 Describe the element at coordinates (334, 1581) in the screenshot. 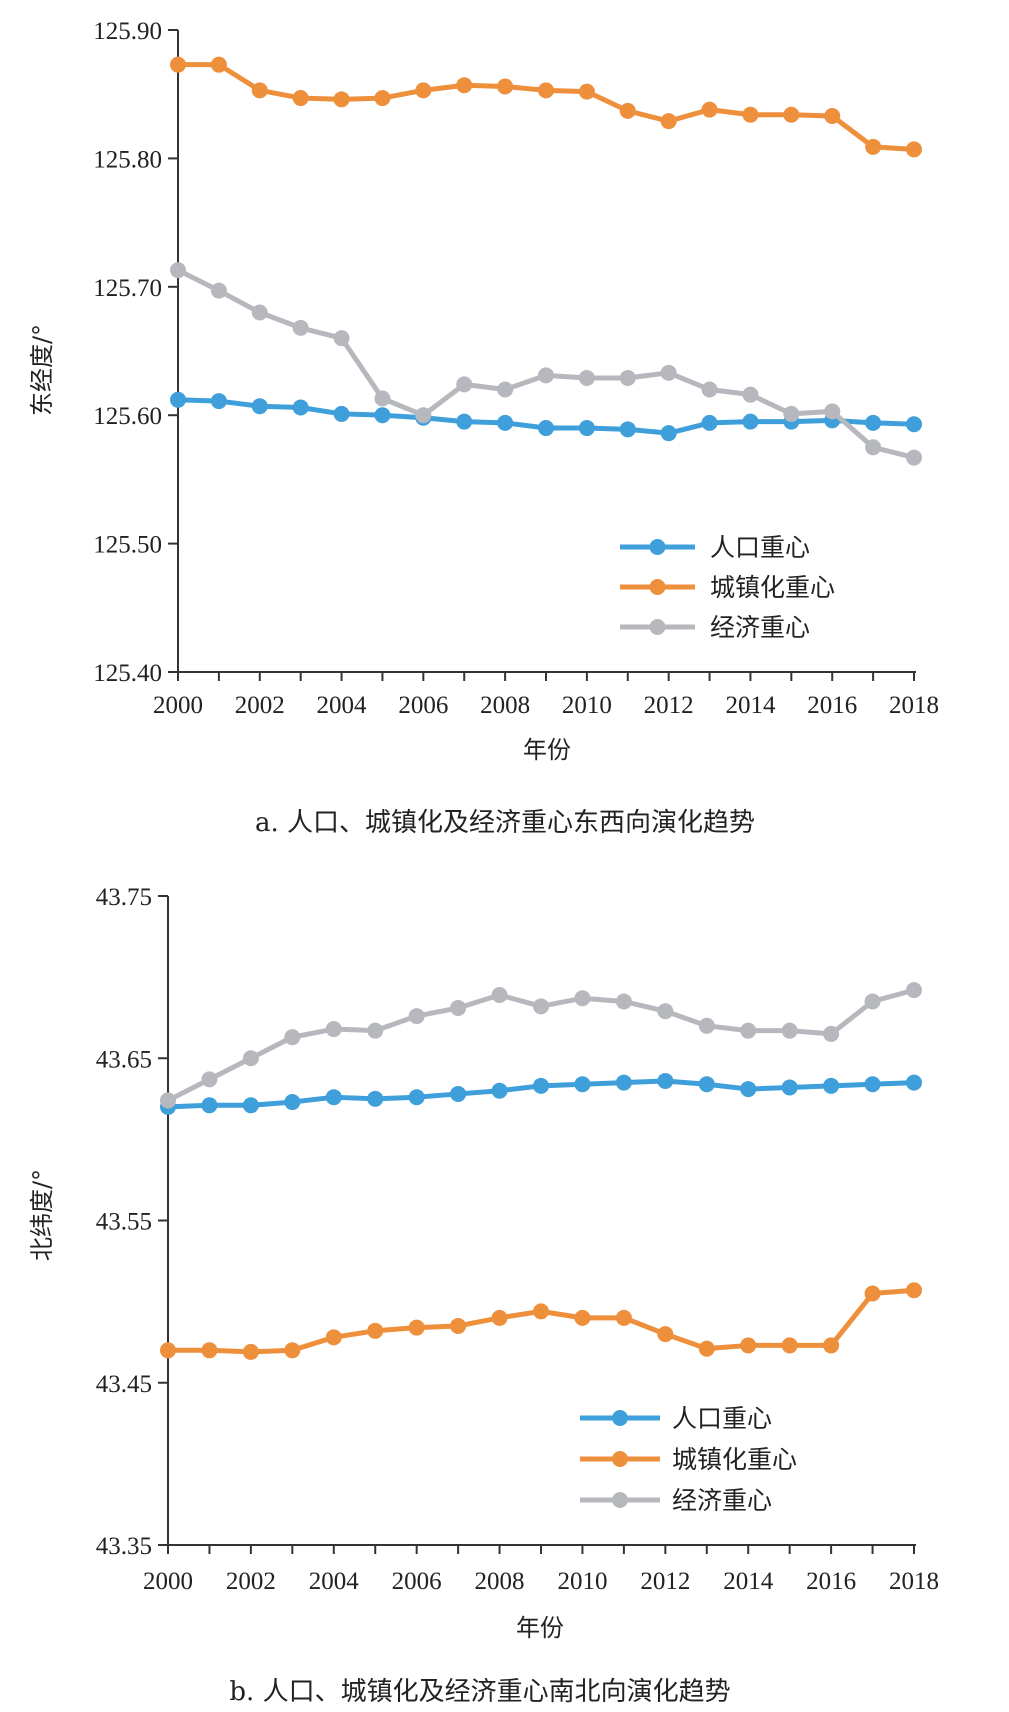

I see `x-tick-label: 2004` at that location.